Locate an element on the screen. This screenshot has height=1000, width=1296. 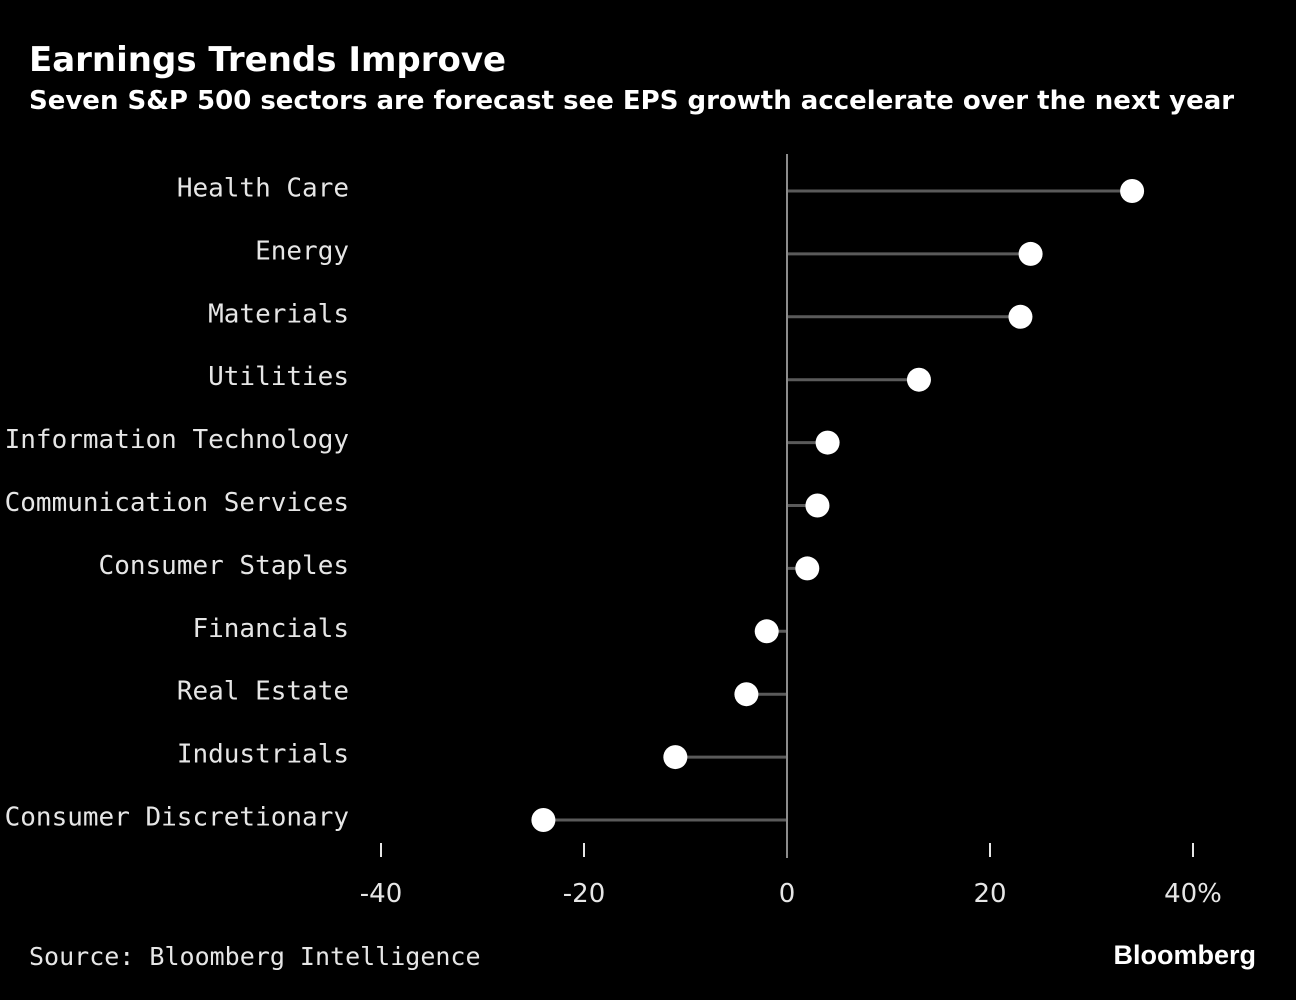
category-label-information-technology: Information Technology is located at coordinates (177, 440).